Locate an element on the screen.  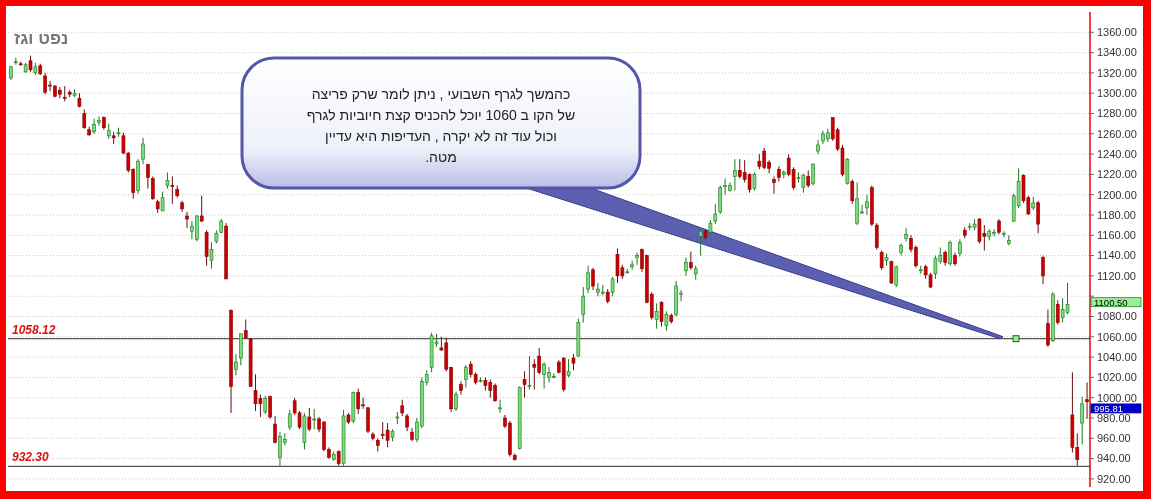
y-tick-label: 980.00 is located at coordinates (1114, 417).